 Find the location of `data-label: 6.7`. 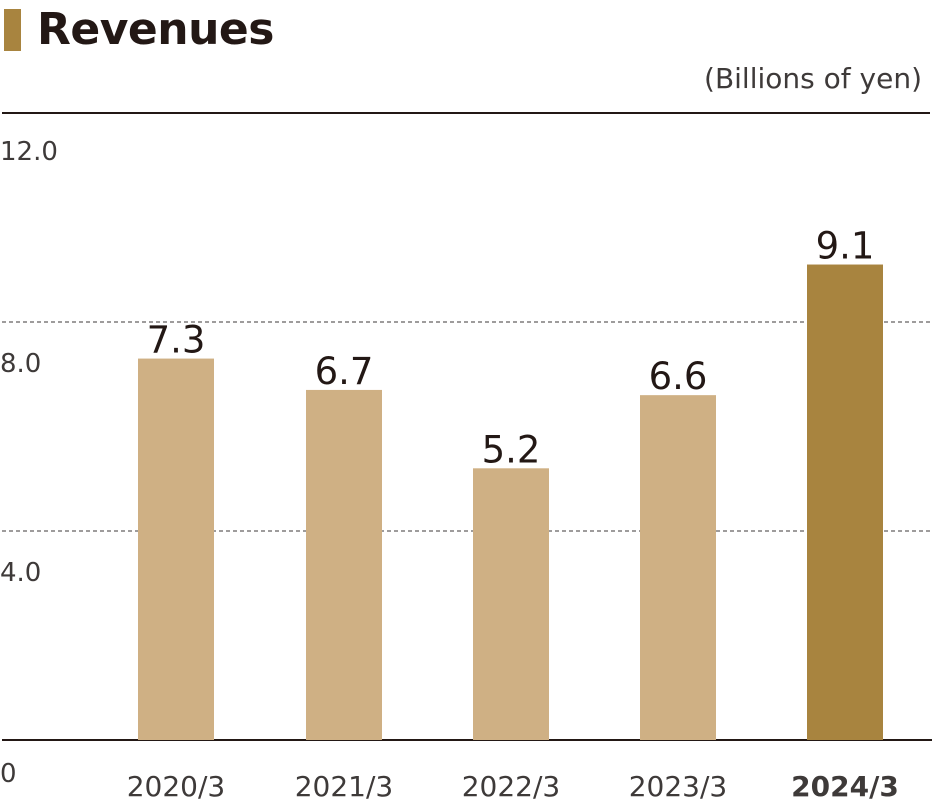

data-label: 6.7 is located at coordinates (344, 371).